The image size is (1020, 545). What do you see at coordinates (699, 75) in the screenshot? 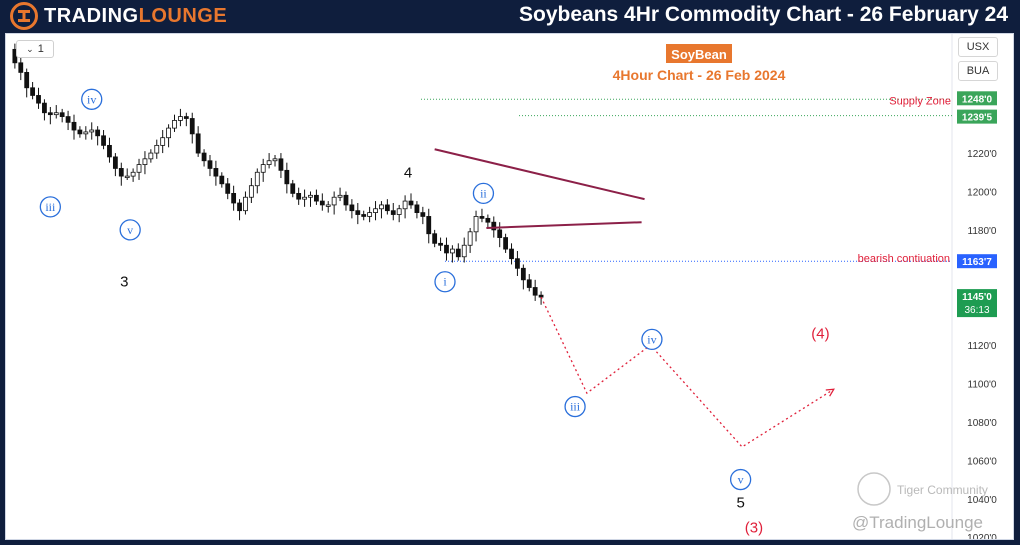
I see `chart-subtitle: 4Hour Chart - 26 Feb 2024` at bounding box center [699, 75].